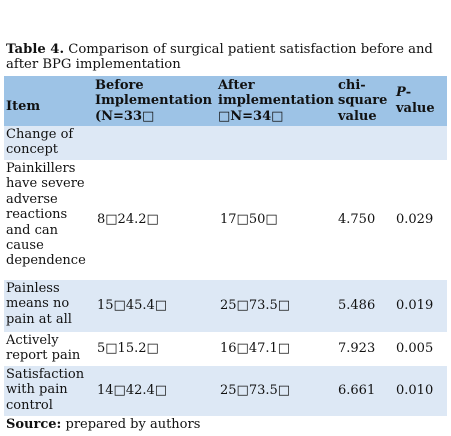  I want to click on header-after-line3: □N=34□, so click(251, 116).